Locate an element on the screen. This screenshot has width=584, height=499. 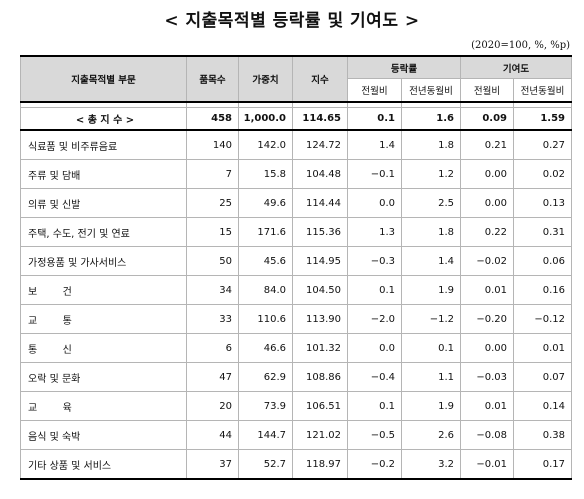
header-index: 지수 is located at coordinates (320, 79).